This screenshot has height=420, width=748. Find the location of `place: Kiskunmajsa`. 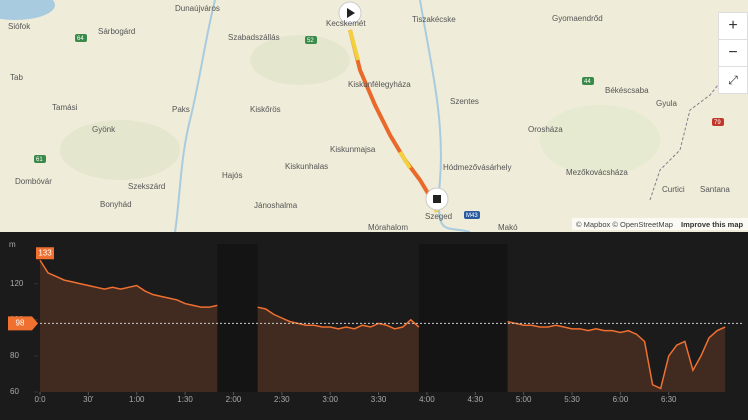

place: Kiskunmajsa is located at coordinates (353, 149).